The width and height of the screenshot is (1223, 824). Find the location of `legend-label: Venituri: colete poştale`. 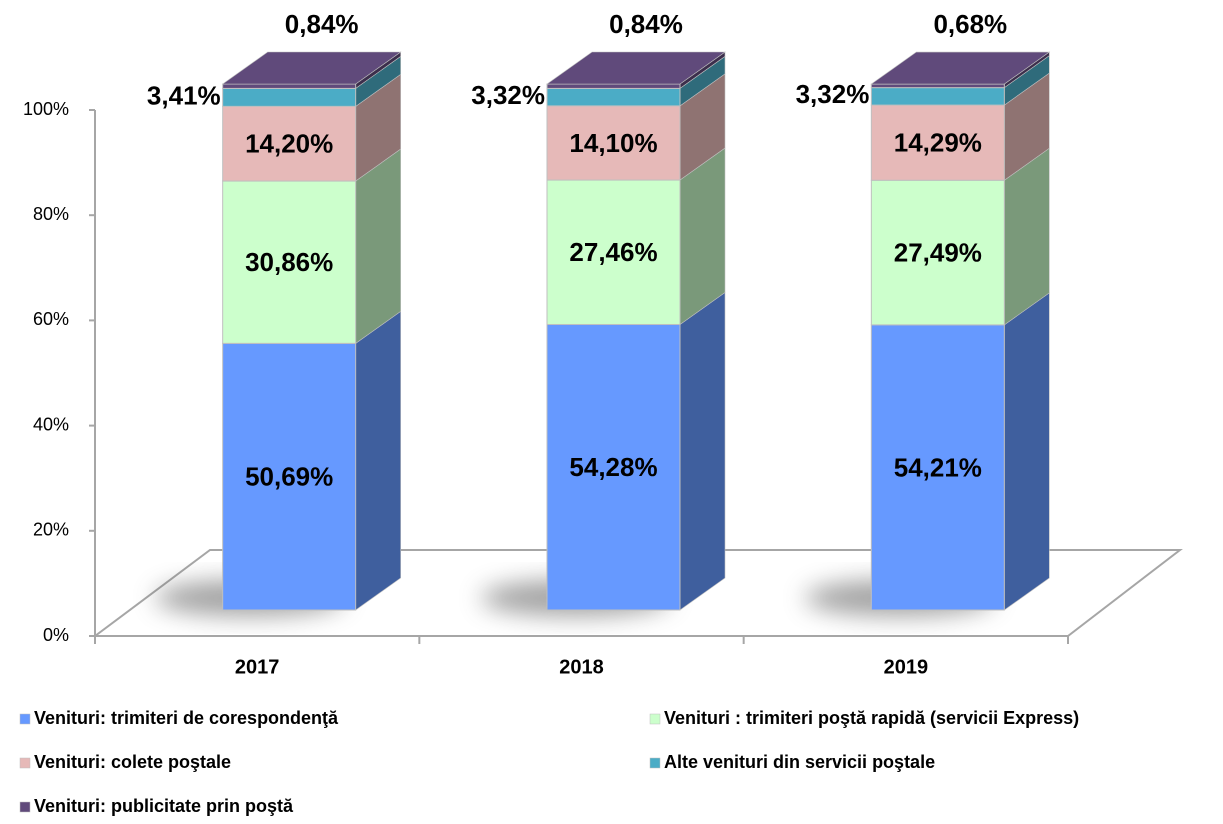

legend-label: Venituri: colete poştale is located at coordinates (132, 762).